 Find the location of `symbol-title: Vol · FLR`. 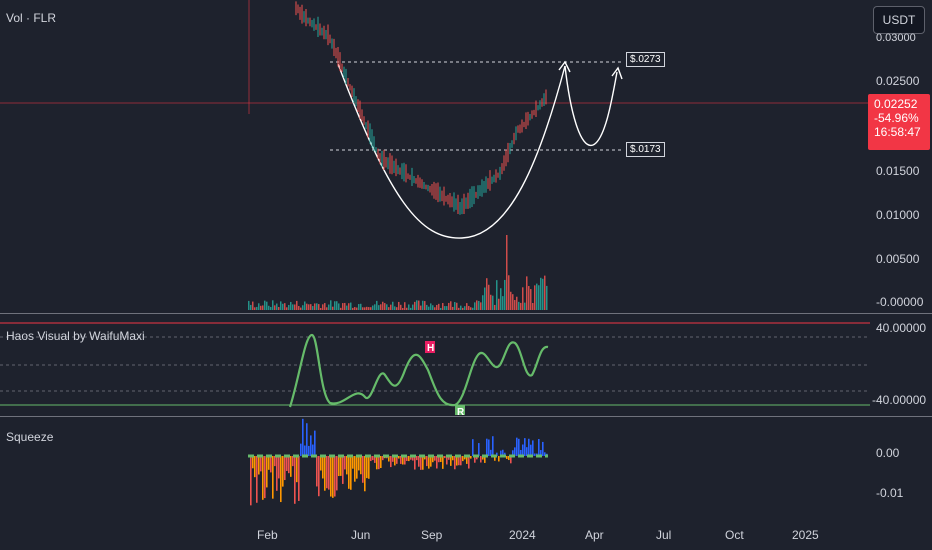

symbol-title: Vol · FLR is located at coordinates (31, 18).